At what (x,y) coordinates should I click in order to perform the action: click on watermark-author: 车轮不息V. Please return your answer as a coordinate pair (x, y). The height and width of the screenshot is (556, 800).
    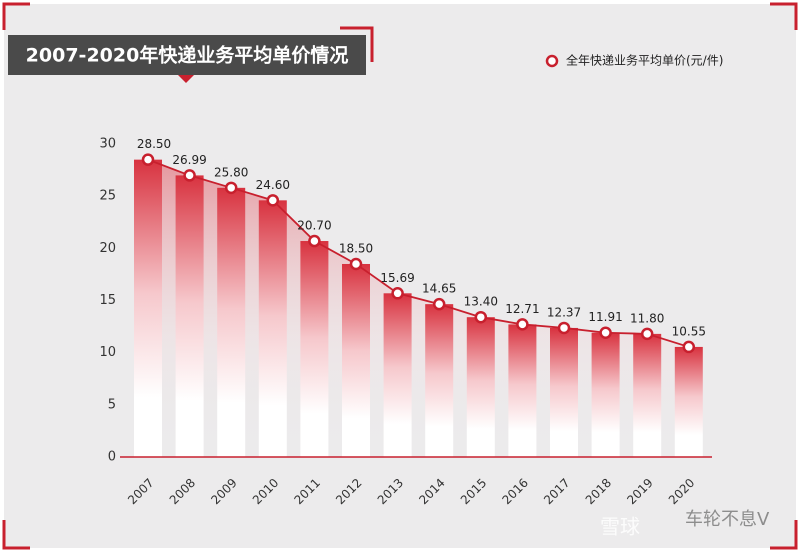
    Looking at the image, I should click on (727, 519).